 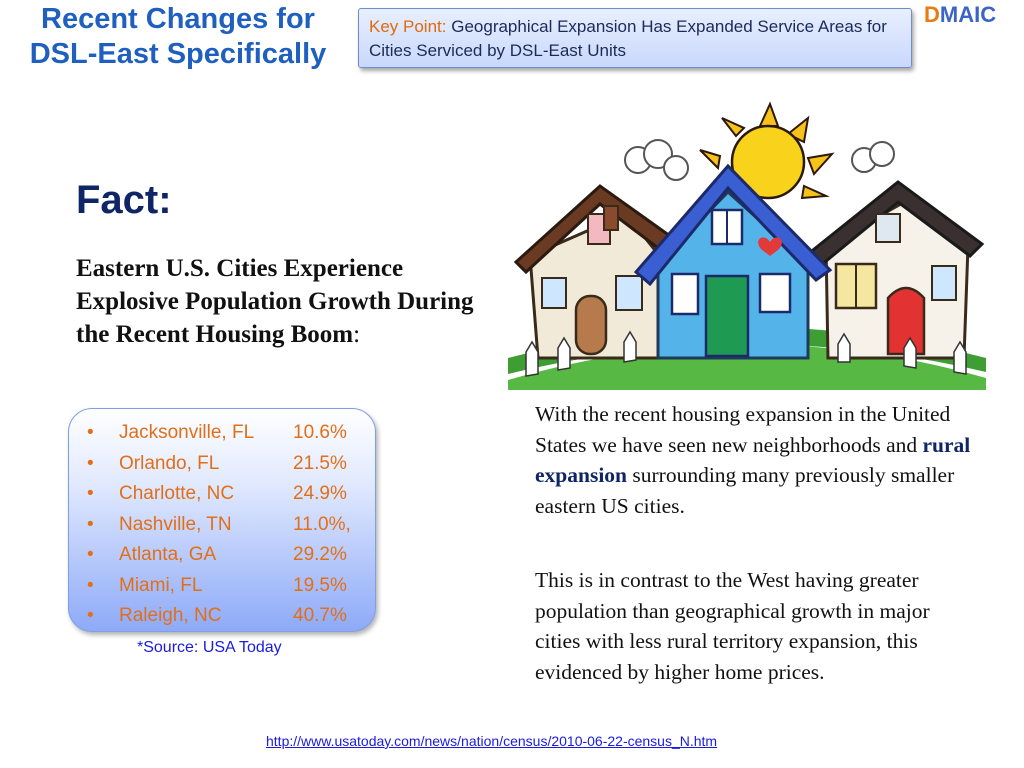 What do you see at coordinates (320, 432) in the screenshot?
I see `city-growth-value: 10.6%` at bounding box center [320, 432].